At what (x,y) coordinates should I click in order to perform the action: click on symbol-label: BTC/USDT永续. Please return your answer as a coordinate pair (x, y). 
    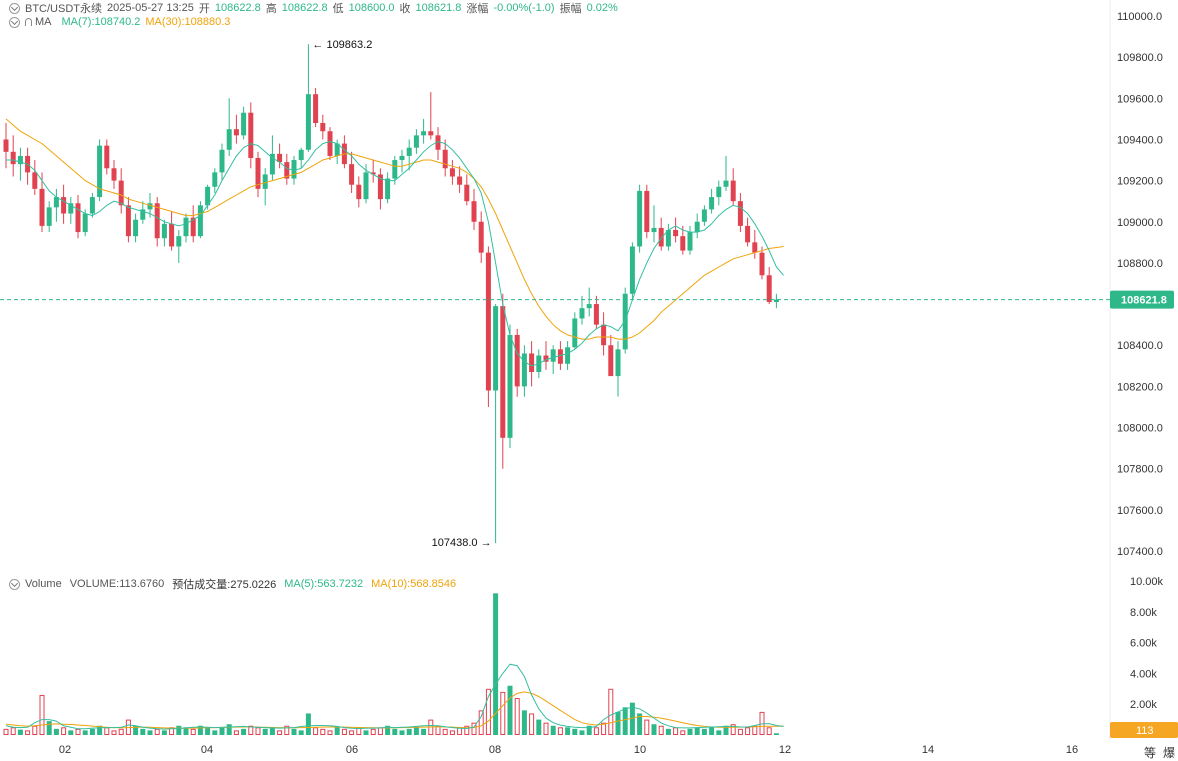
    Looking at the image, I should click on (63, 9).